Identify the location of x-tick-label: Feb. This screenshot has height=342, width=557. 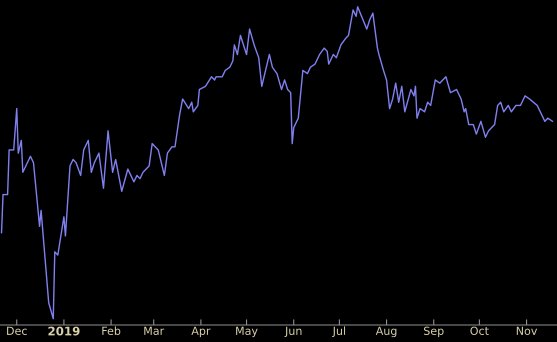
(111, 330).